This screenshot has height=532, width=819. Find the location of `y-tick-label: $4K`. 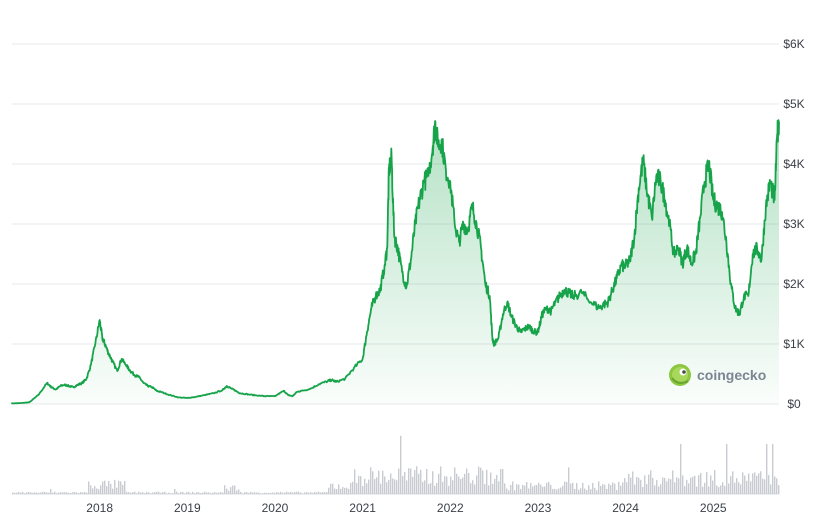

y-tick-label: $4K is located at coordinates (793, 164).